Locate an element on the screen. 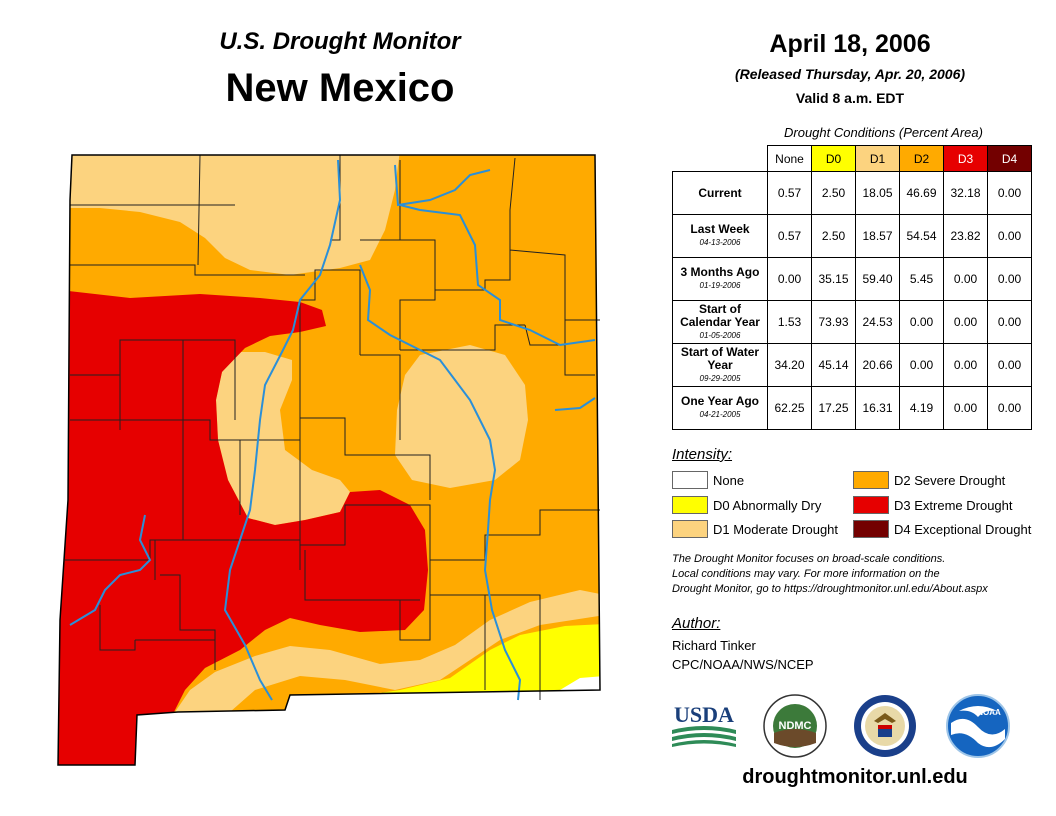  col-header: D4 is located at coordinates (1009, 158).